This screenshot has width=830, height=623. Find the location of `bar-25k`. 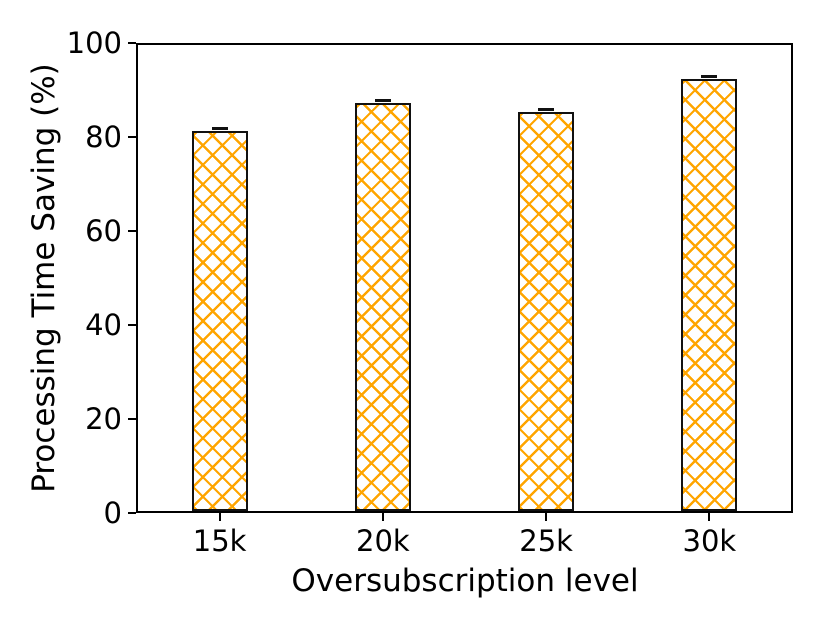

bar-25k is located at coordinates (546, 311).